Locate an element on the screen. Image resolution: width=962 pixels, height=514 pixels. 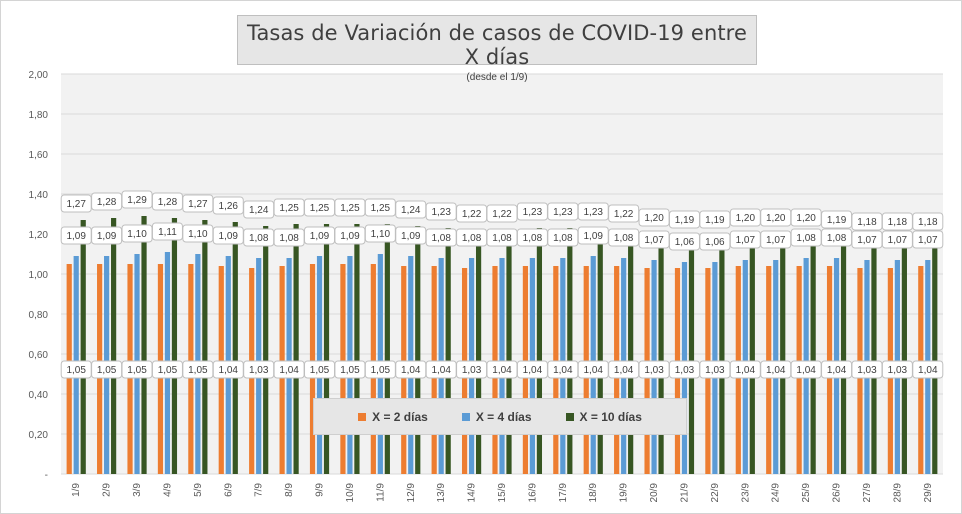
data-label-text: 1,28 is located at coordinates (107, 202).